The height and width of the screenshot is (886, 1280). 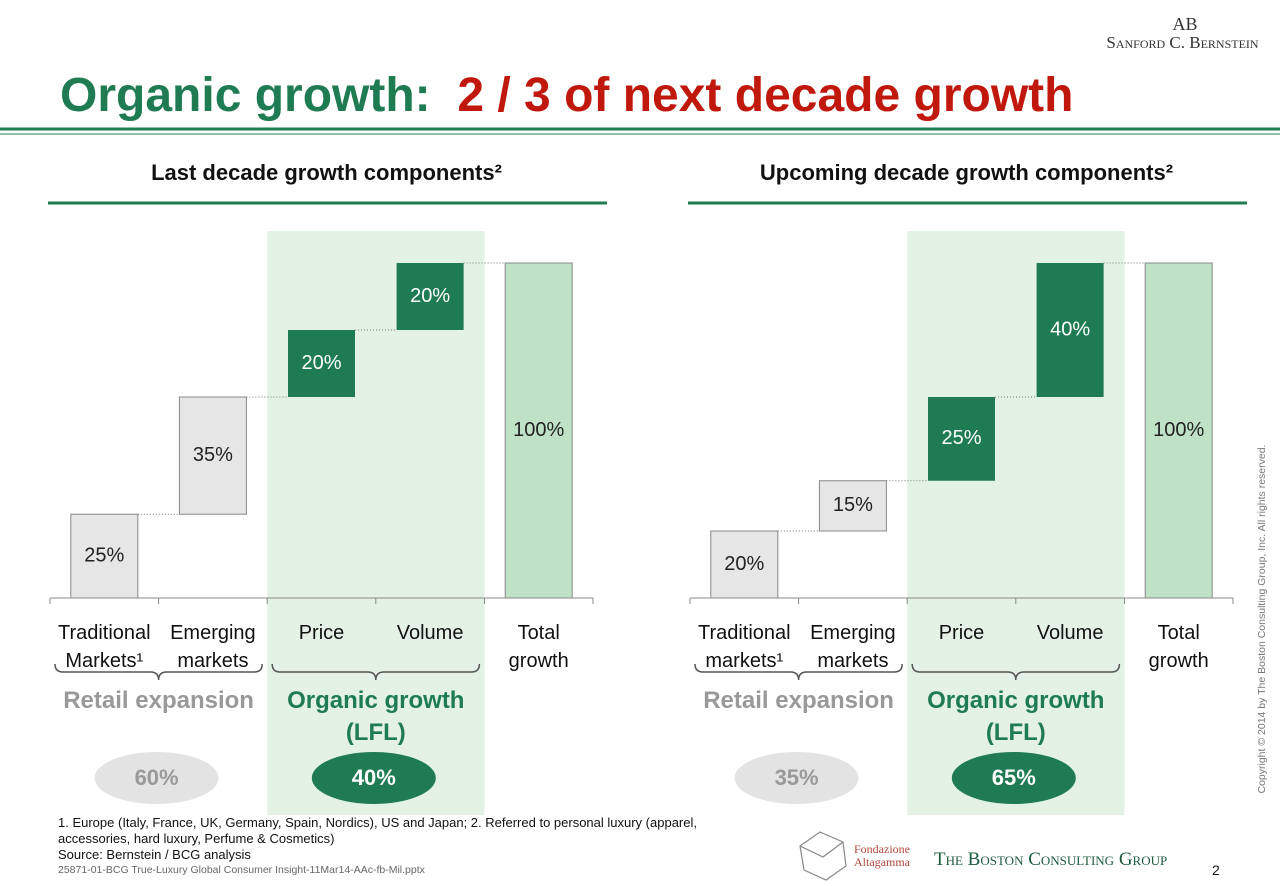 I want to click on category-label: Traditional Markets¹, so click(x=104, y=647).